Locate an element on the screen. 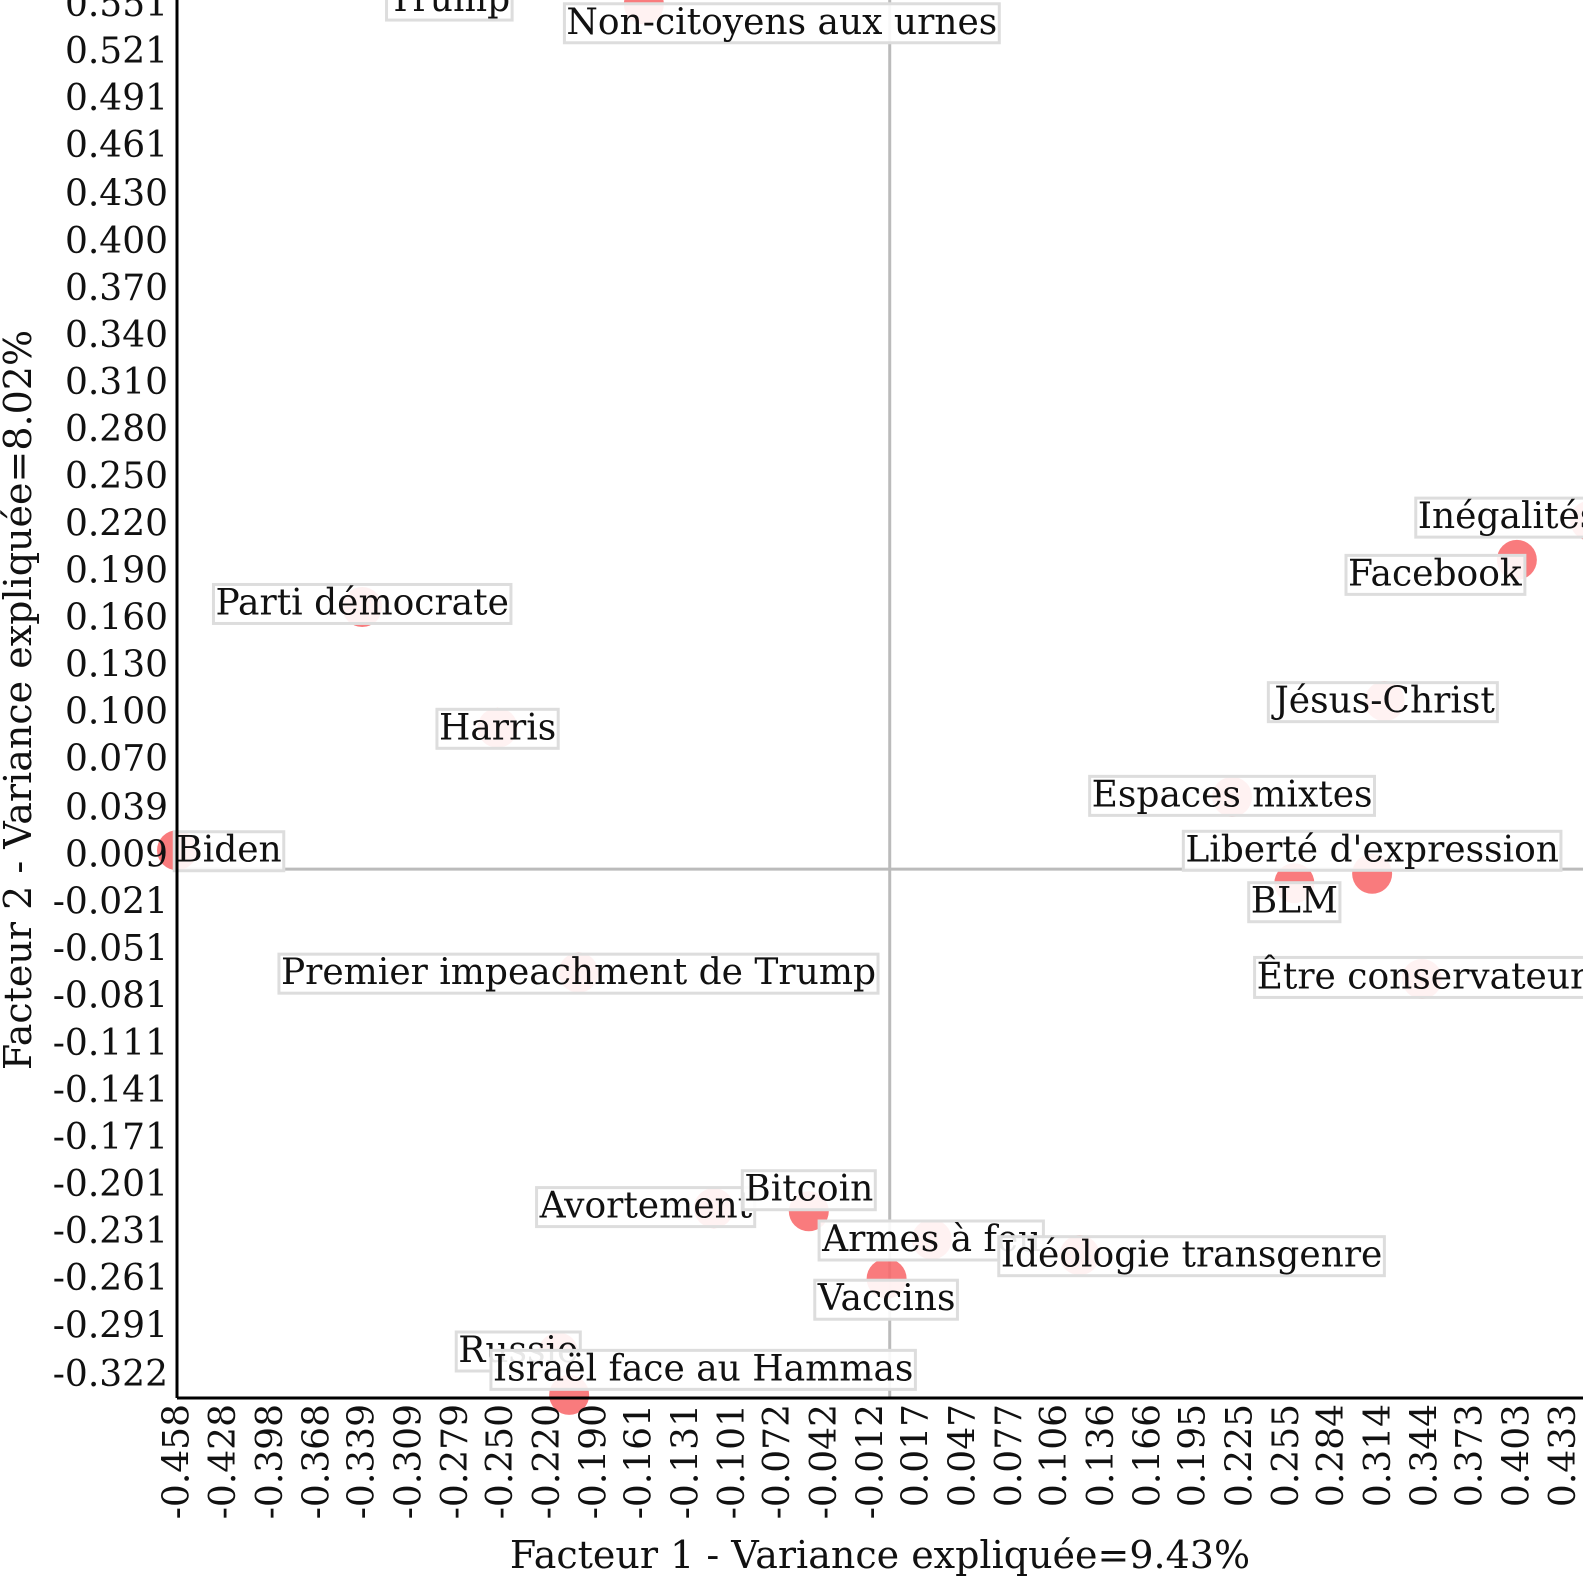  x-tick-label: 0.166 is located at coordinates (1148, 1455).